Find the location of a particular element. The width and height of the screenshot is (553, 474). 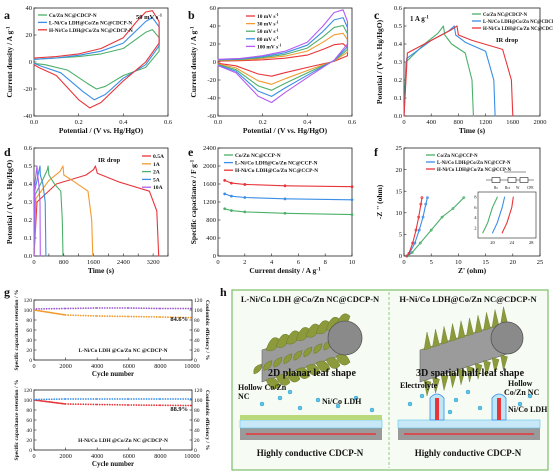

y-tick-label-g: 20 is located at coordinates (29, 351).